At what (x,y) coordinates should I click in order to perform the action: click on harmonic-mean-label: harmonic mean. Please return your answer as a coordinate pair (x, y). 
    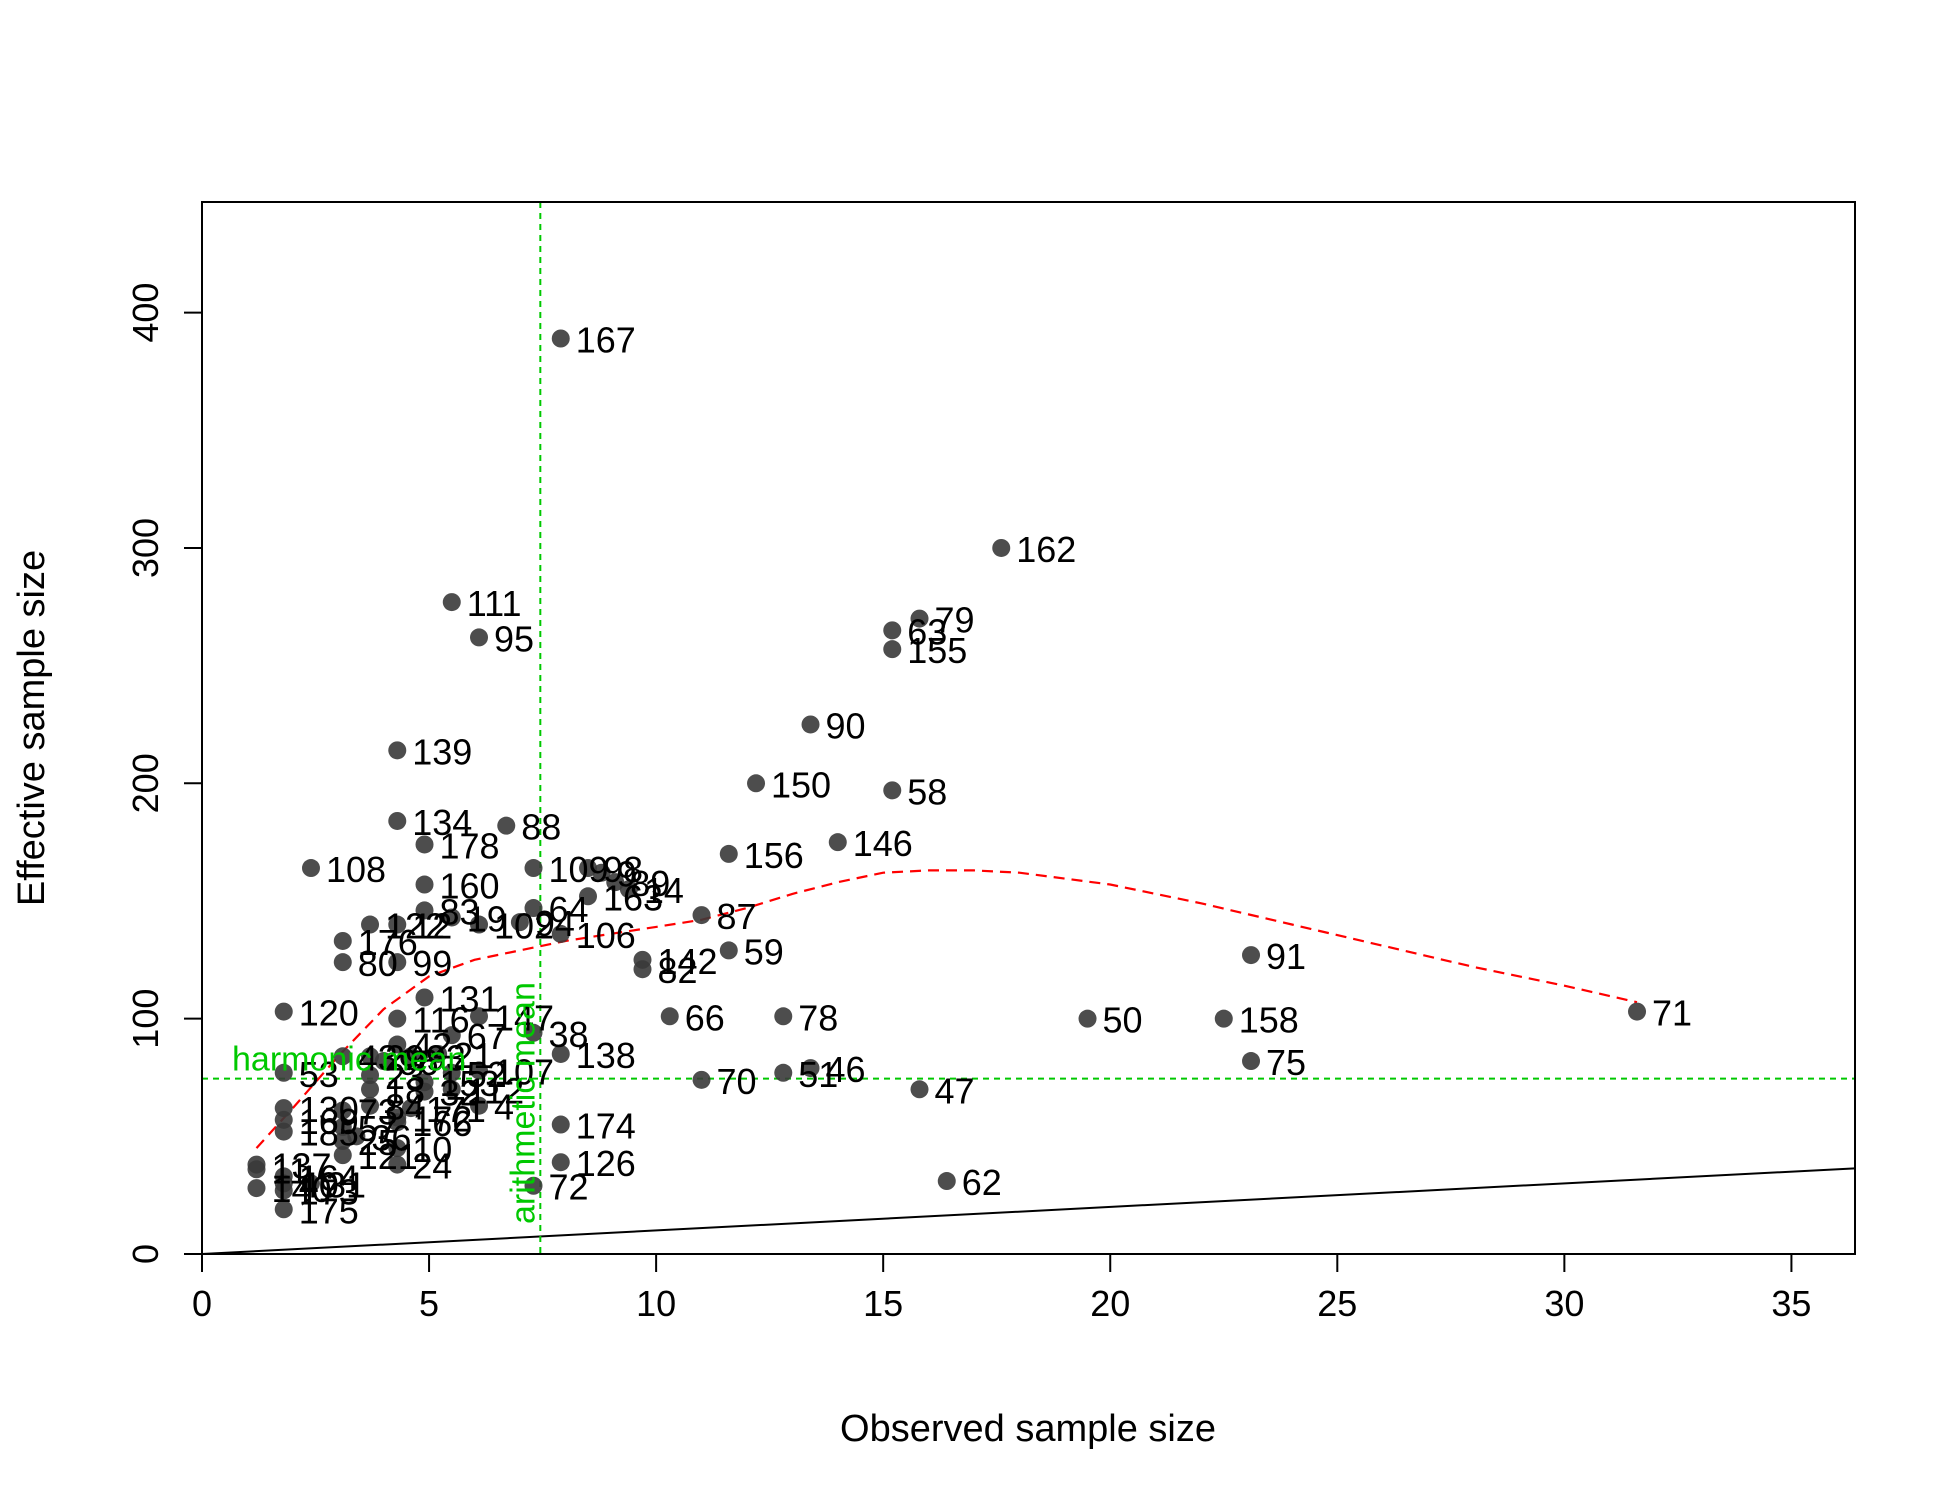
    Looking at the image, I should click on (349, 1060).